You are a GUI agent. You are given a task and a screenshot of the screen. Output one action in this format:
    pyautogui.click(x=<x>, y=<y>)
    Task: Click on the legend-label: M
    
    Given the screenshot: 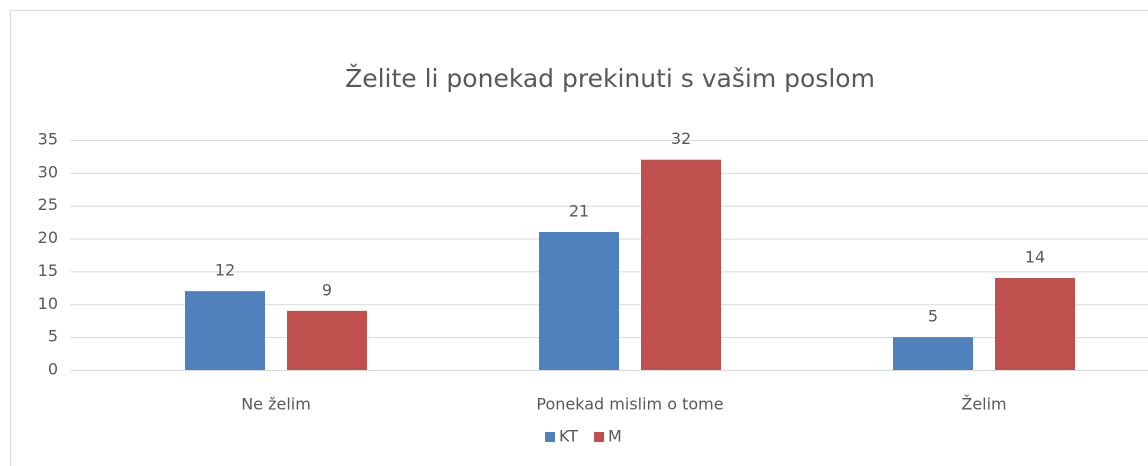 What is the action you would take?
    pyautogui.click(x=615, y=436)
    